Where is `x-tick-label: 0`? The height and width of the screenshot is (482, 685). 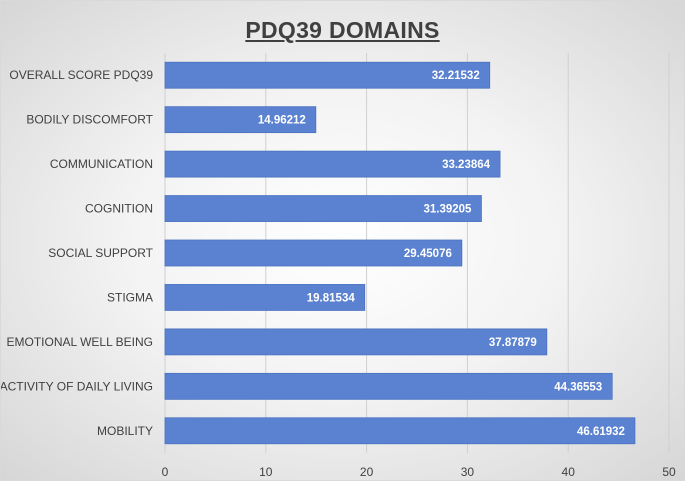
x-tick-label: 0 is located at coordinates (165, 472).